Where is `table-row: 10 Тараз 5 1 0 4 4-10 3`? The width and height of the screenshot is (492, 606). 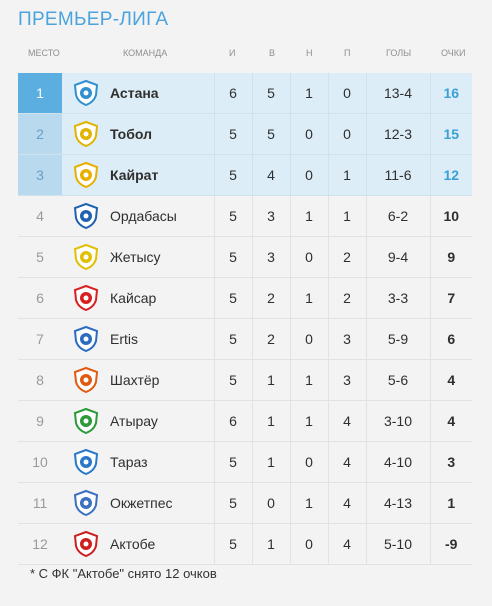 table-row: 10 Тараз 5 1 0 4 4-10 3 is located at coordinates (245, 462).